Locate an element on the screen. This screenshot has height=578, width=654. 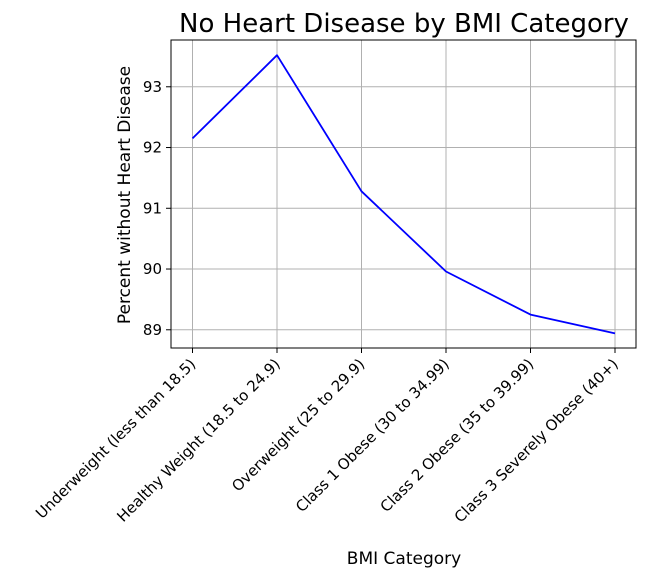
chart-title: No Heart Disease by BMI Category is located at coordinates (404, 24).